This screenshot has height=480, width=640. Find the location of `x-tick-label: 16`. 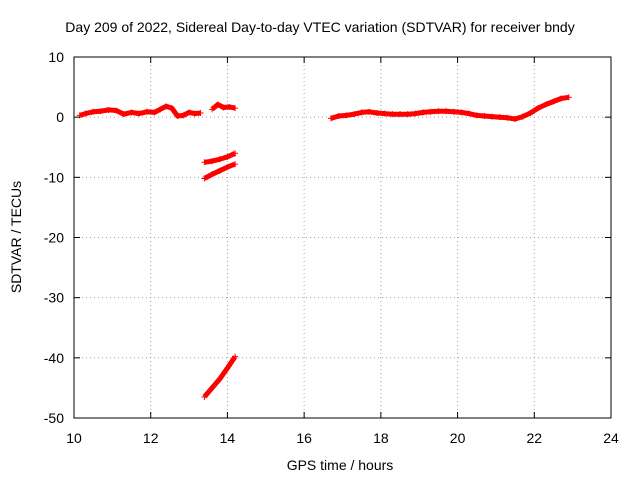

x-tick-label: 16 is located at coordinates (304, 438).